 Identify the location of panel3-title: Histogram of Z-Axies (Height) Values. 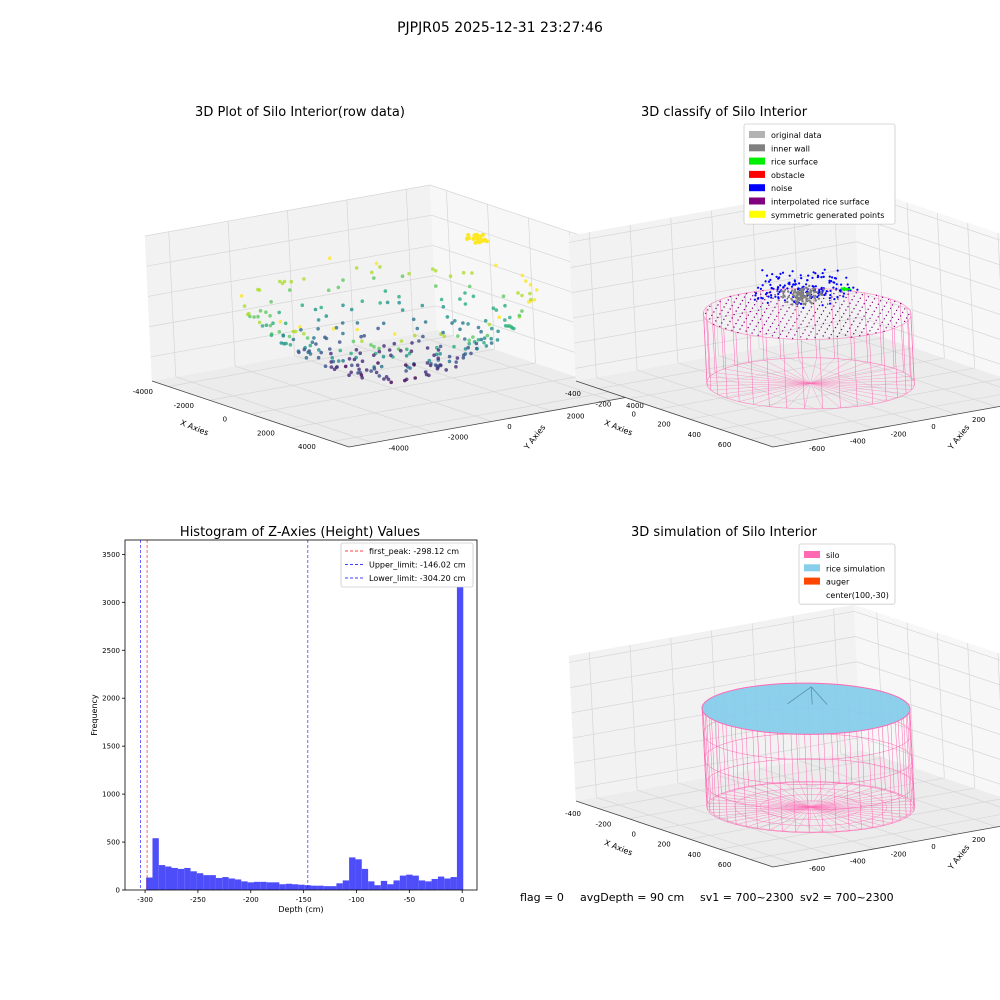
(300, 532).